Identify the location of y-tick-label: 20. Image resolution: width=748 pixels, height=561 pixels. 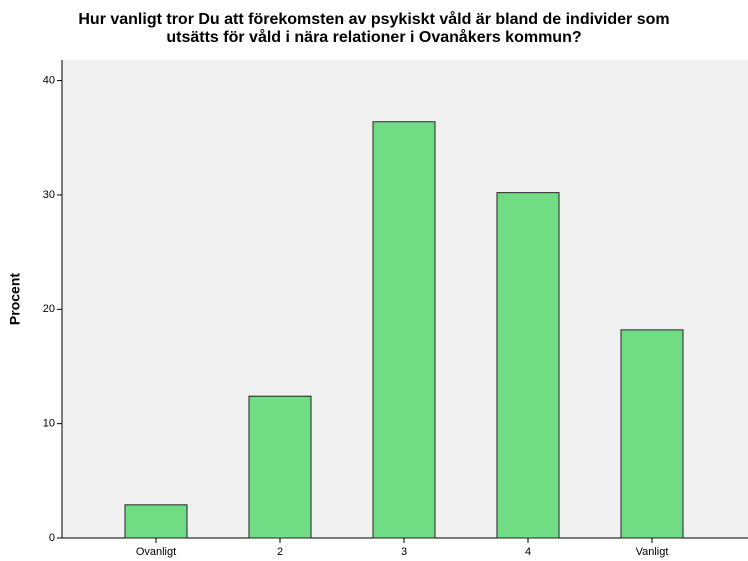
(49, 309).